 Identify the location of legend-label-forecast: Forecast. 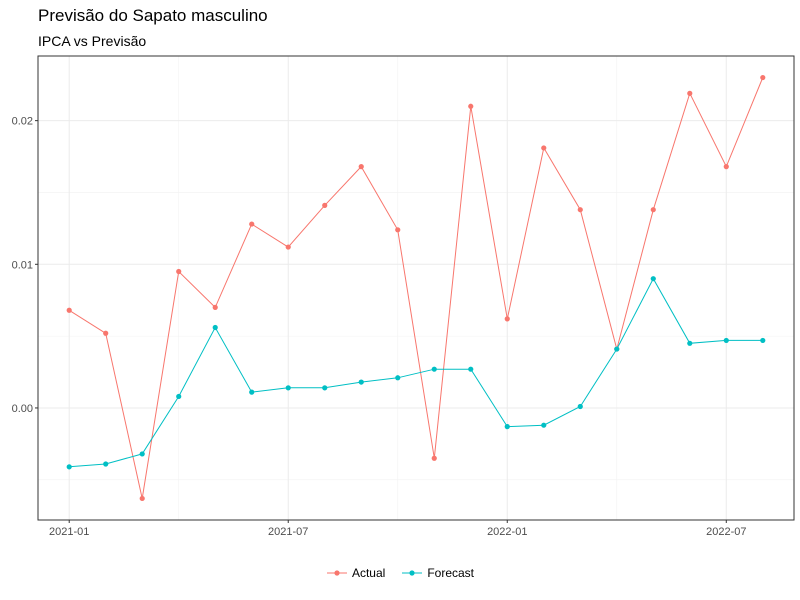
(451, 573).